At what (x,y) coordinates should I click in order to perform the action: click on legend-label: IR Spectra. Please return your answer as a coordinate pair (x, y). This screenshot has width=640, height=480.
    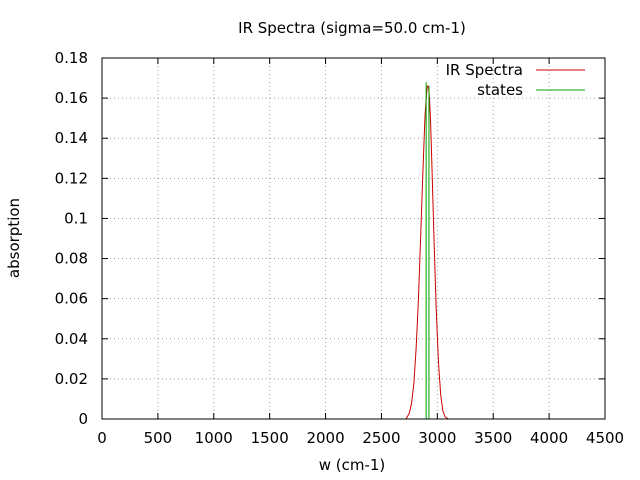
    Looking at the image, I should click on (484, 70).